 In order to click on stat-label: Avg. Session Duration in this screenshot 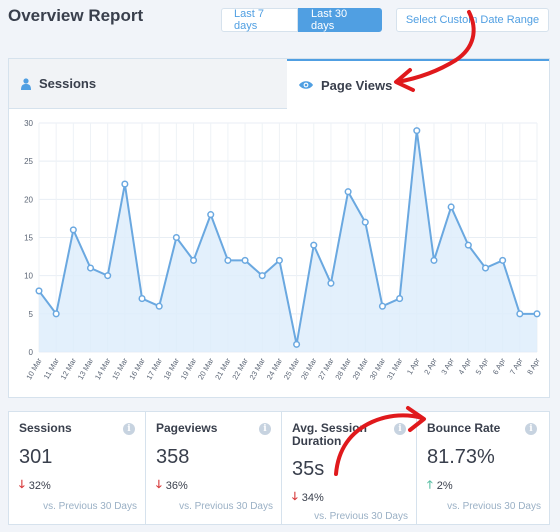, I will do `click(329, 434)`.